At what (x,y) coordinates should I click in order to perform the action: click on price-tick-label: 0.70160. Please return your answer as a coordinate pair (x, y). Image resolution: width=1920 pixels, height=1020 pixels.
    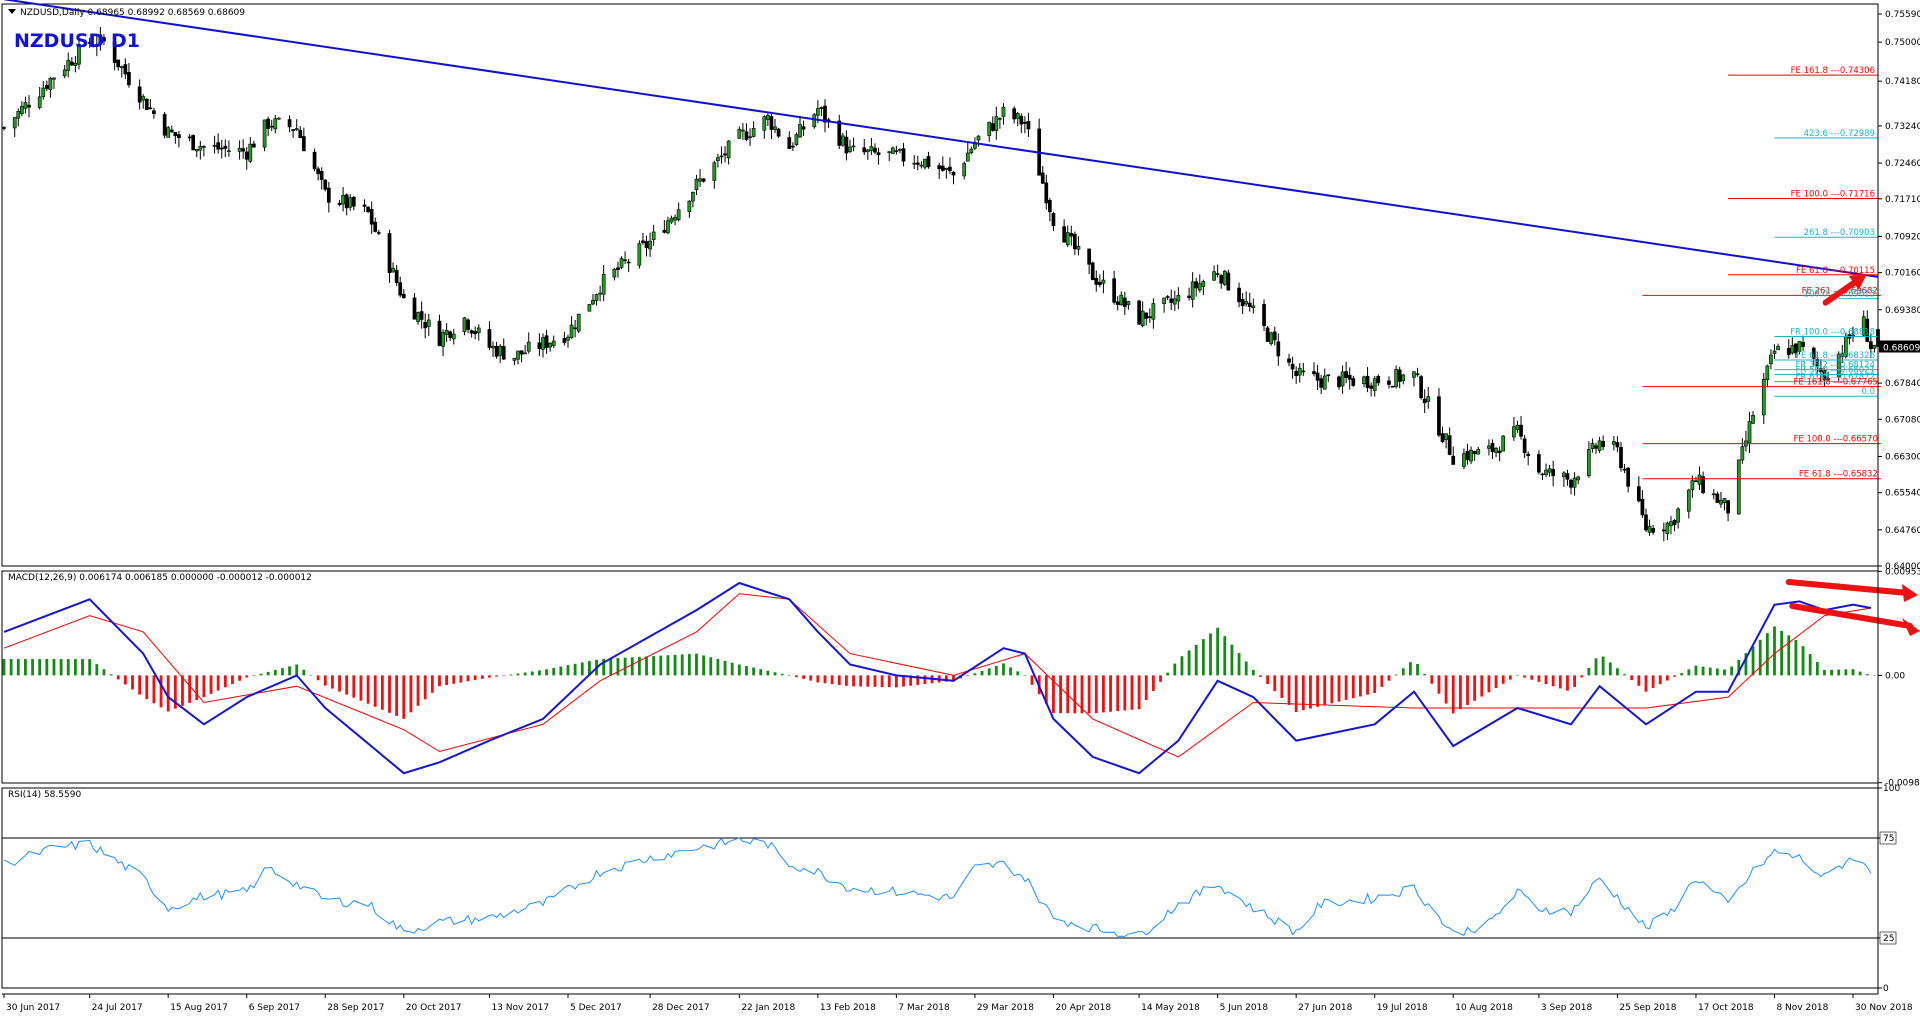
    Looking at the image, I should click on (1902, 274).